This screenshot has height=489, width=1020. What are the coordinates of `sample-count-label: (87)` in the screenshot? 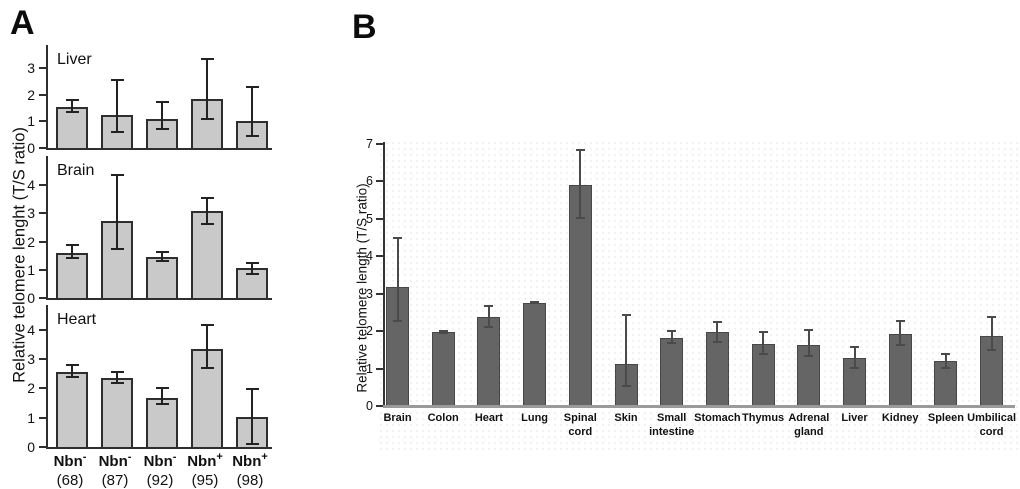 It's located at (115, 480).